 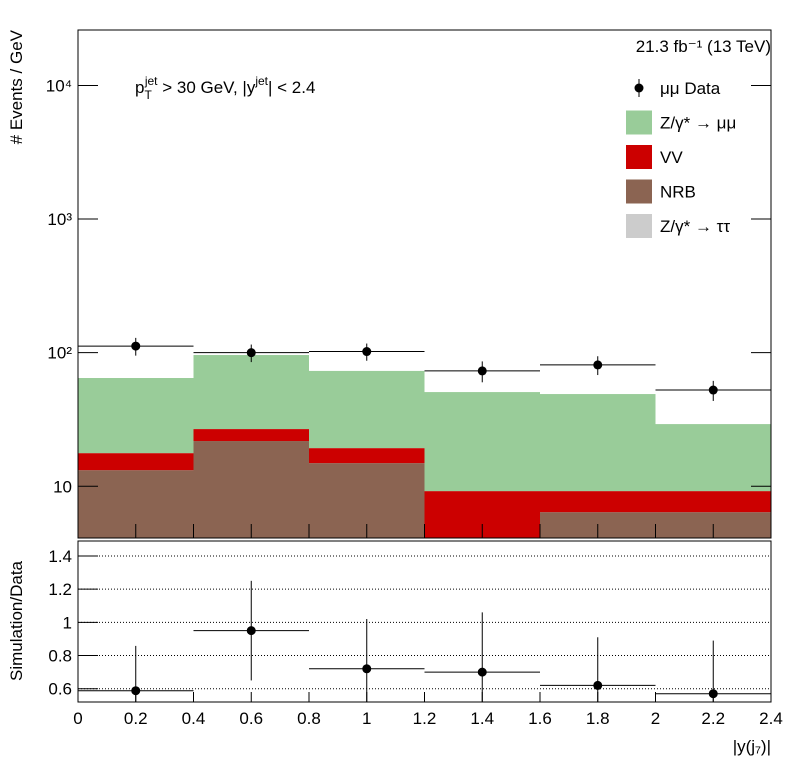 I want to click on legend-label: μμ Data, so click(x=690, y=88).